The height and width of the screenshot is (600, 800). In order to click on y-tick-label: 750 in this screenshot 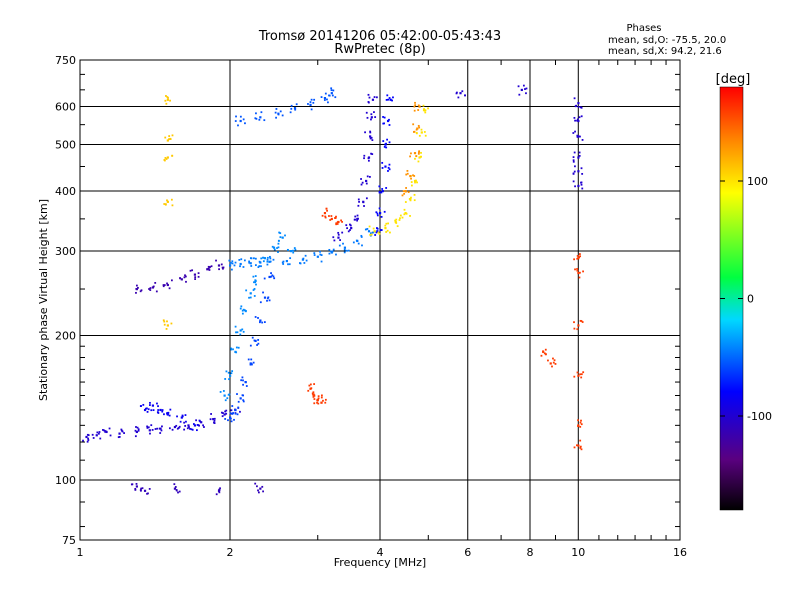, I will do `click(65, 60)`.